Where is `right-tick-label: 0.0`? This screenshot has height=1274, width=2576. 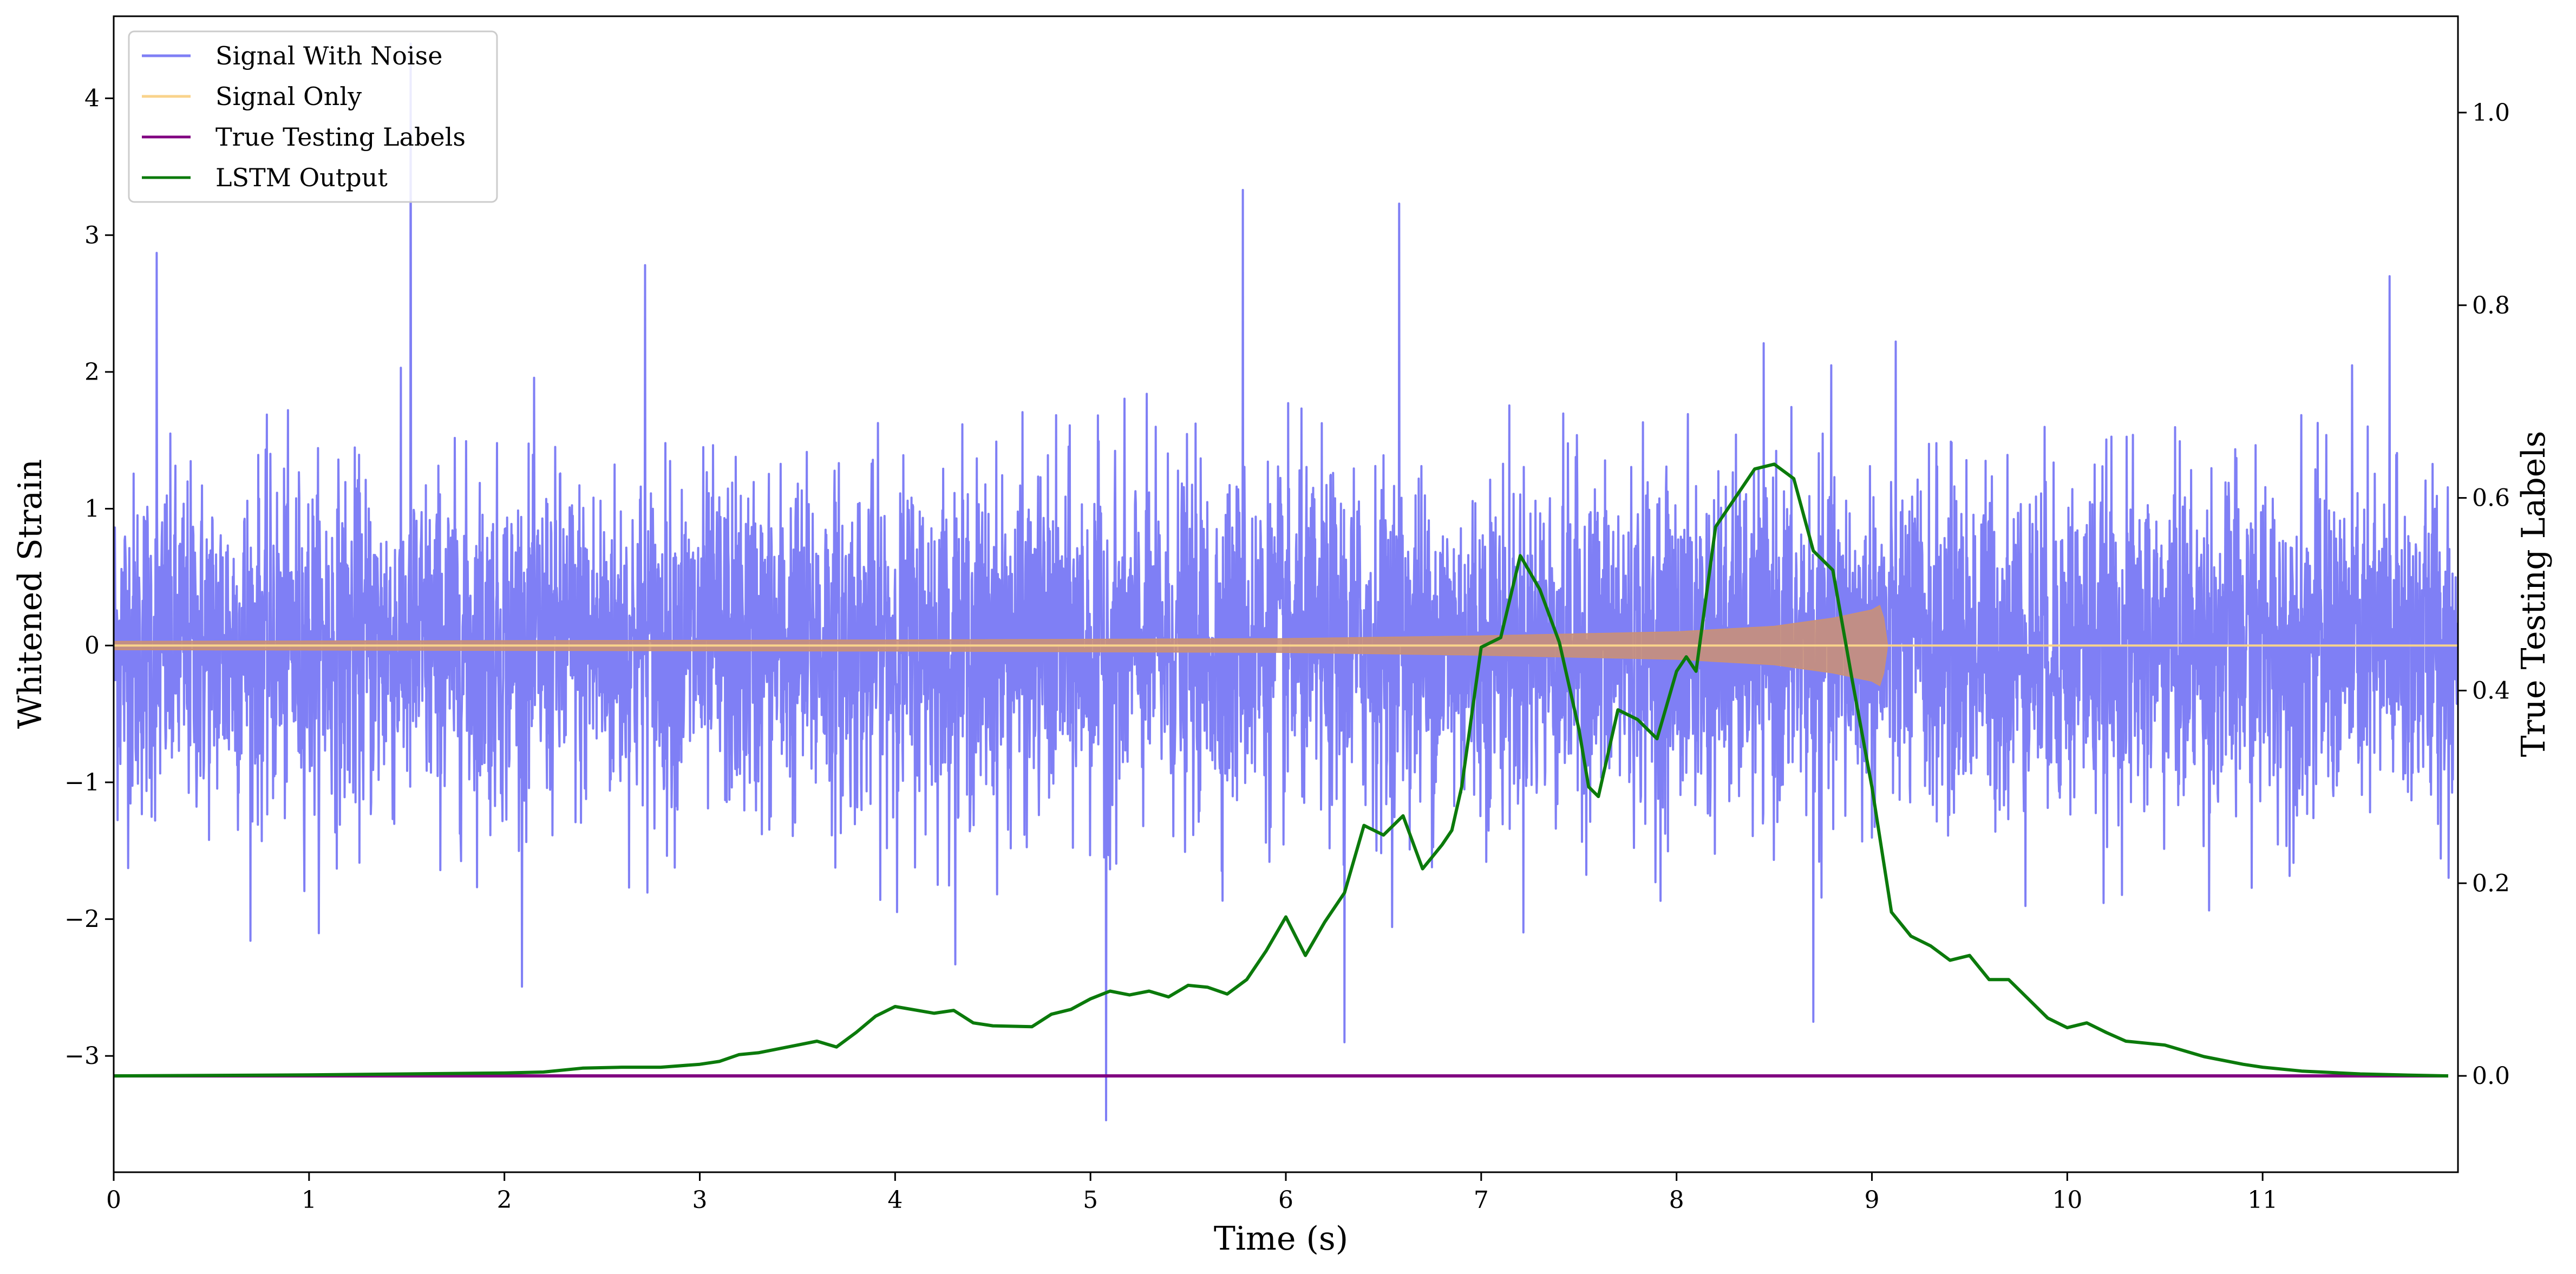 right-tick-label: 0.0 is located at coordinates (2491, 1076).